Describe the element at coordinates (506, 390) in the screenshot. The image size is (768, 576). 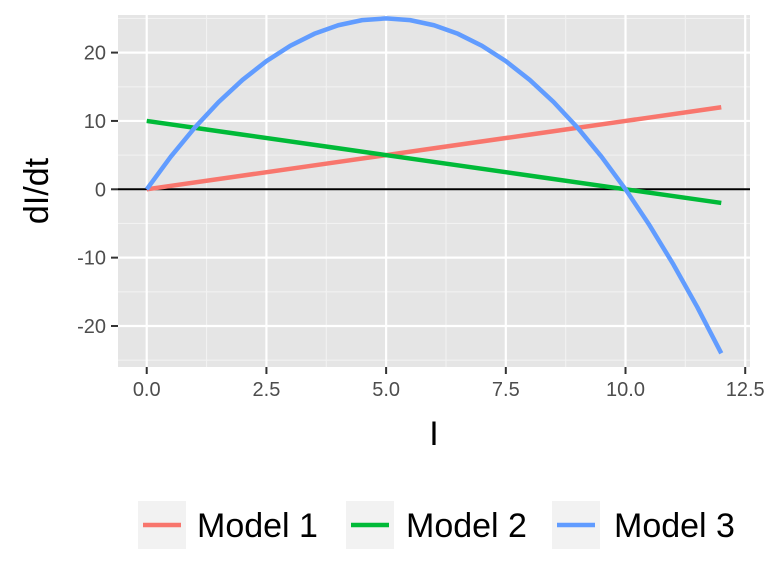
I see `x-tick-label: 7.5` at that location.